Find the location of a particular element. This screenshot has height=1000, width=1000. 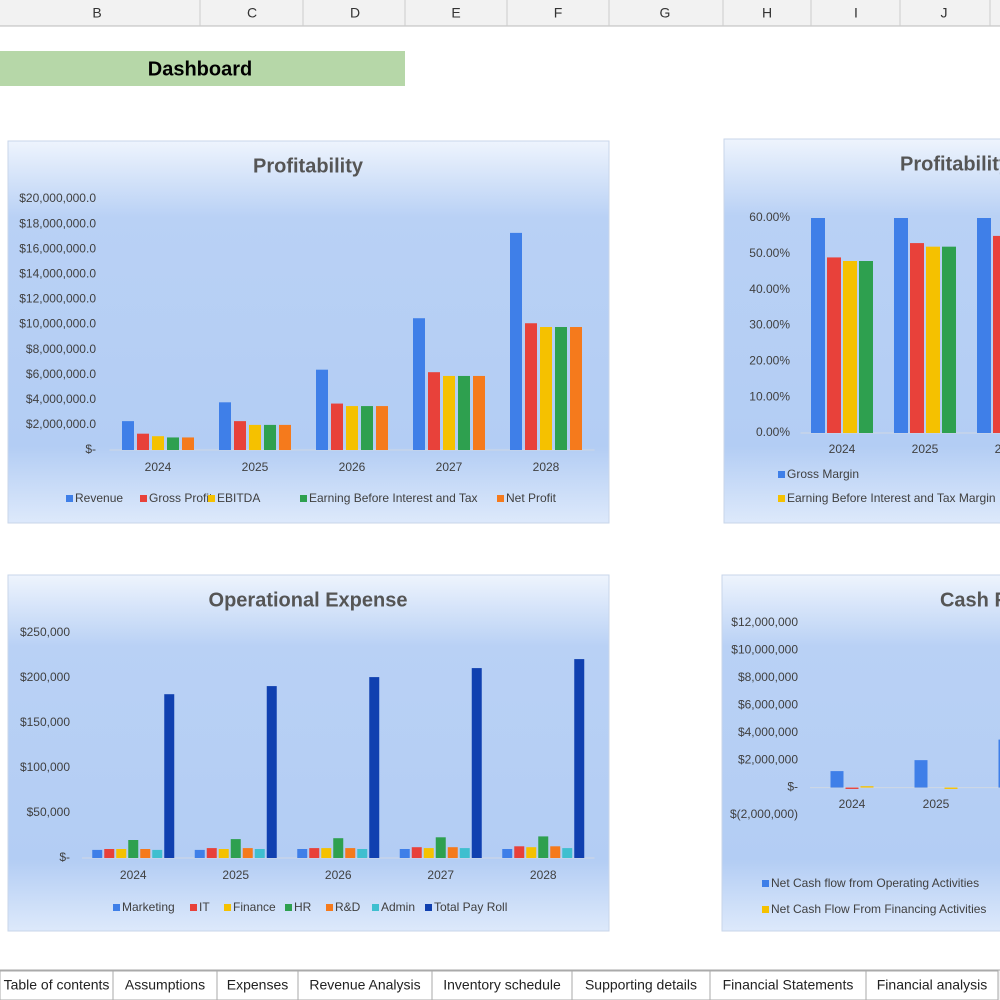

x-tick-label: 2024 is located at coordinates (842, 449).